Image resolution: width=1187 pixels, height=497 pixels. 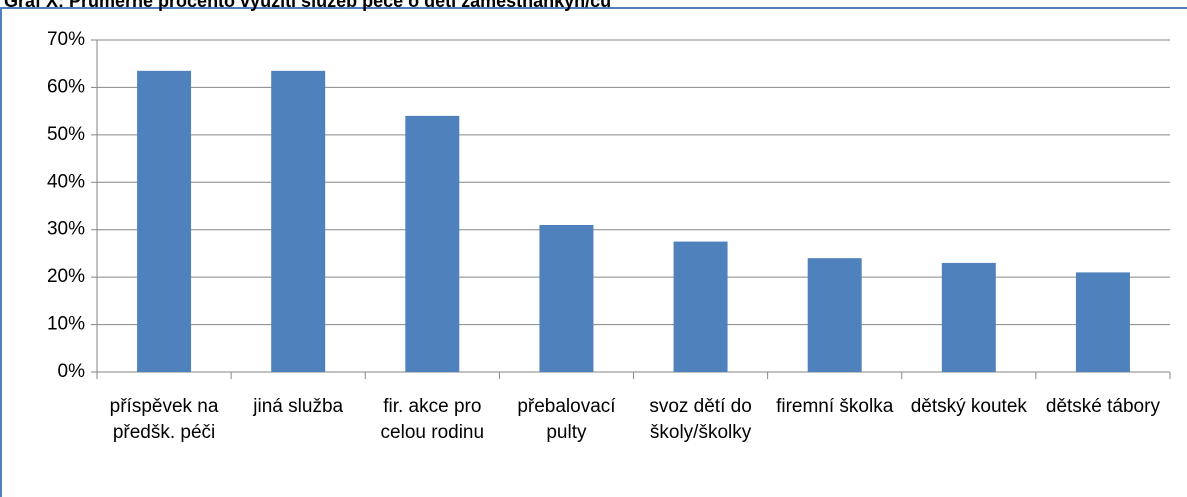 What do you see at coordinates (700, 419) in the screenshot?
I see `x-tick-label: svoz dětí do školy/školky` at bounding box center [700, 419].